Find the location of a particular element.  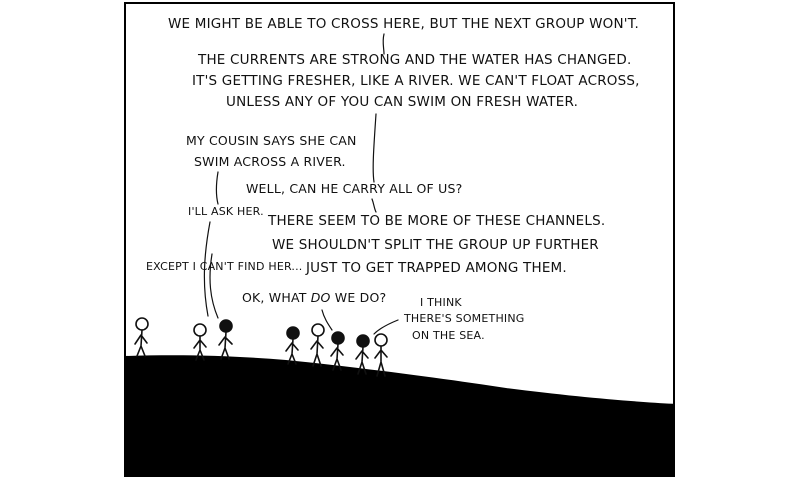

speech-line-cousin is located at coordinates (217, 188).